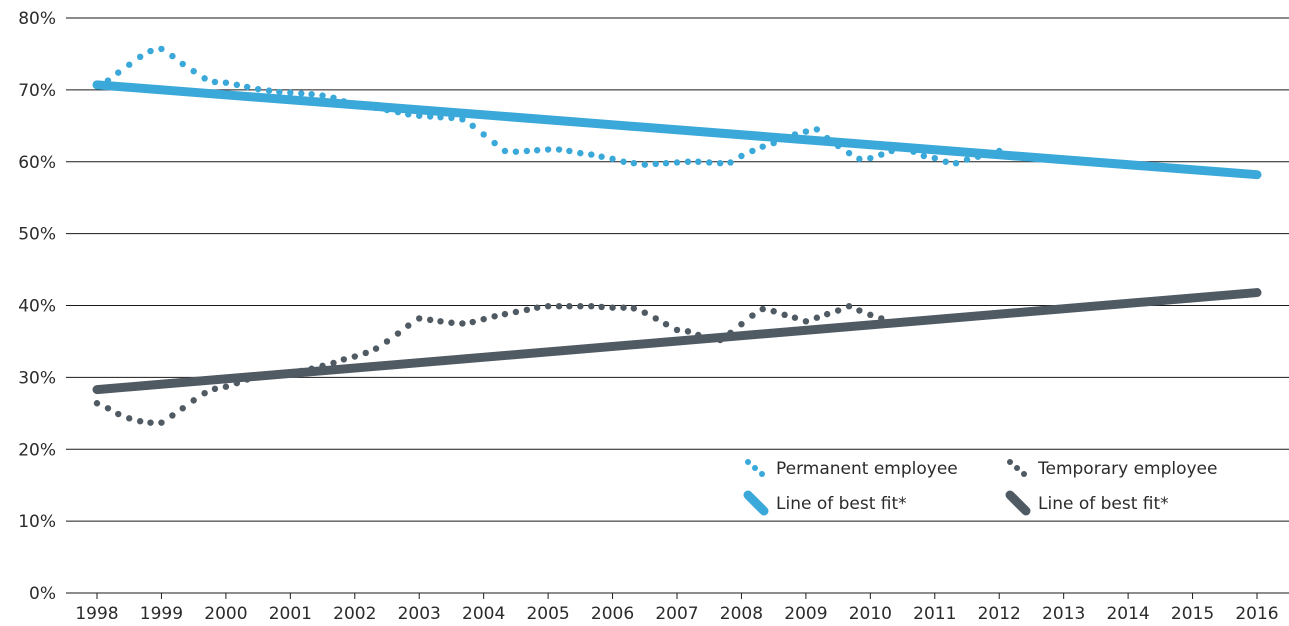 The image size is (1289, 626). What do you see at coordinates (805, 614) in the screenshot?
I see `x-tick-label: 2009` at bounding box center [805, 614].